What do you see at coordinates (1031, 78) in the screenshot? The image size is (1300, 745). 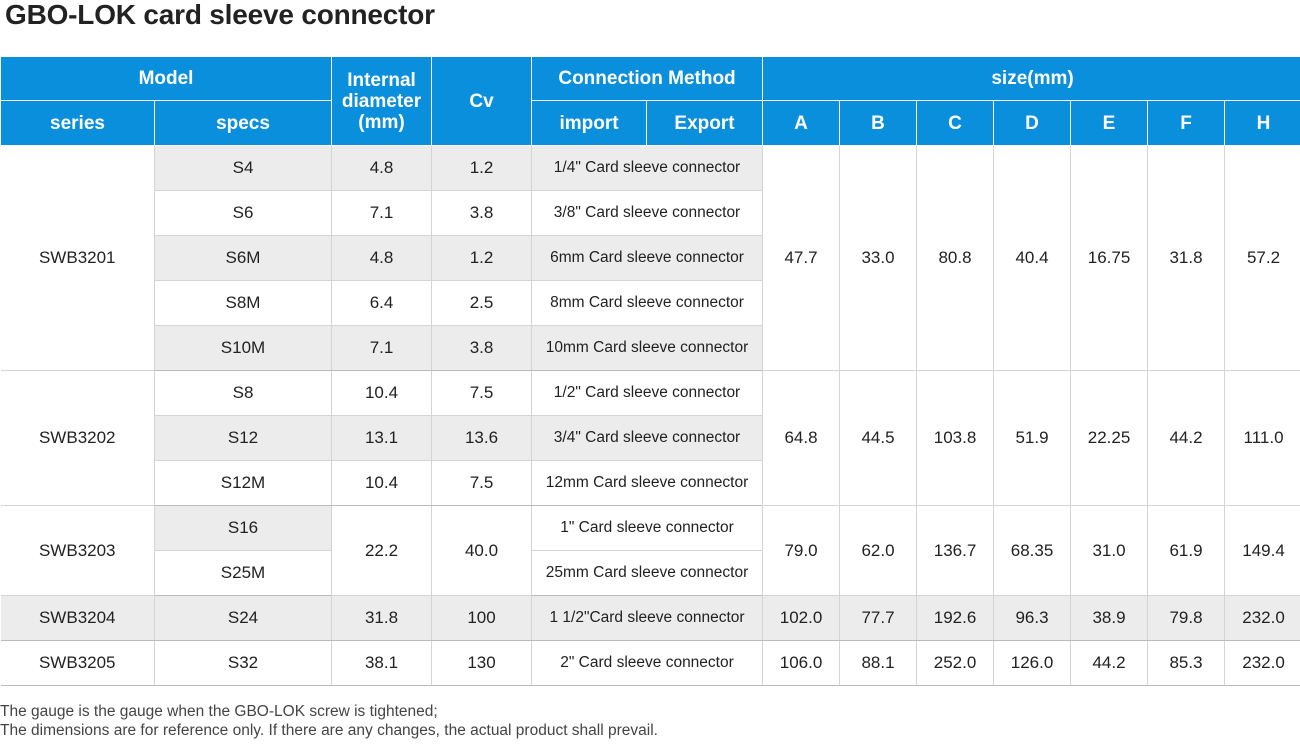 I see `header-size: size(mm)` at bounding box center [1031, 78].